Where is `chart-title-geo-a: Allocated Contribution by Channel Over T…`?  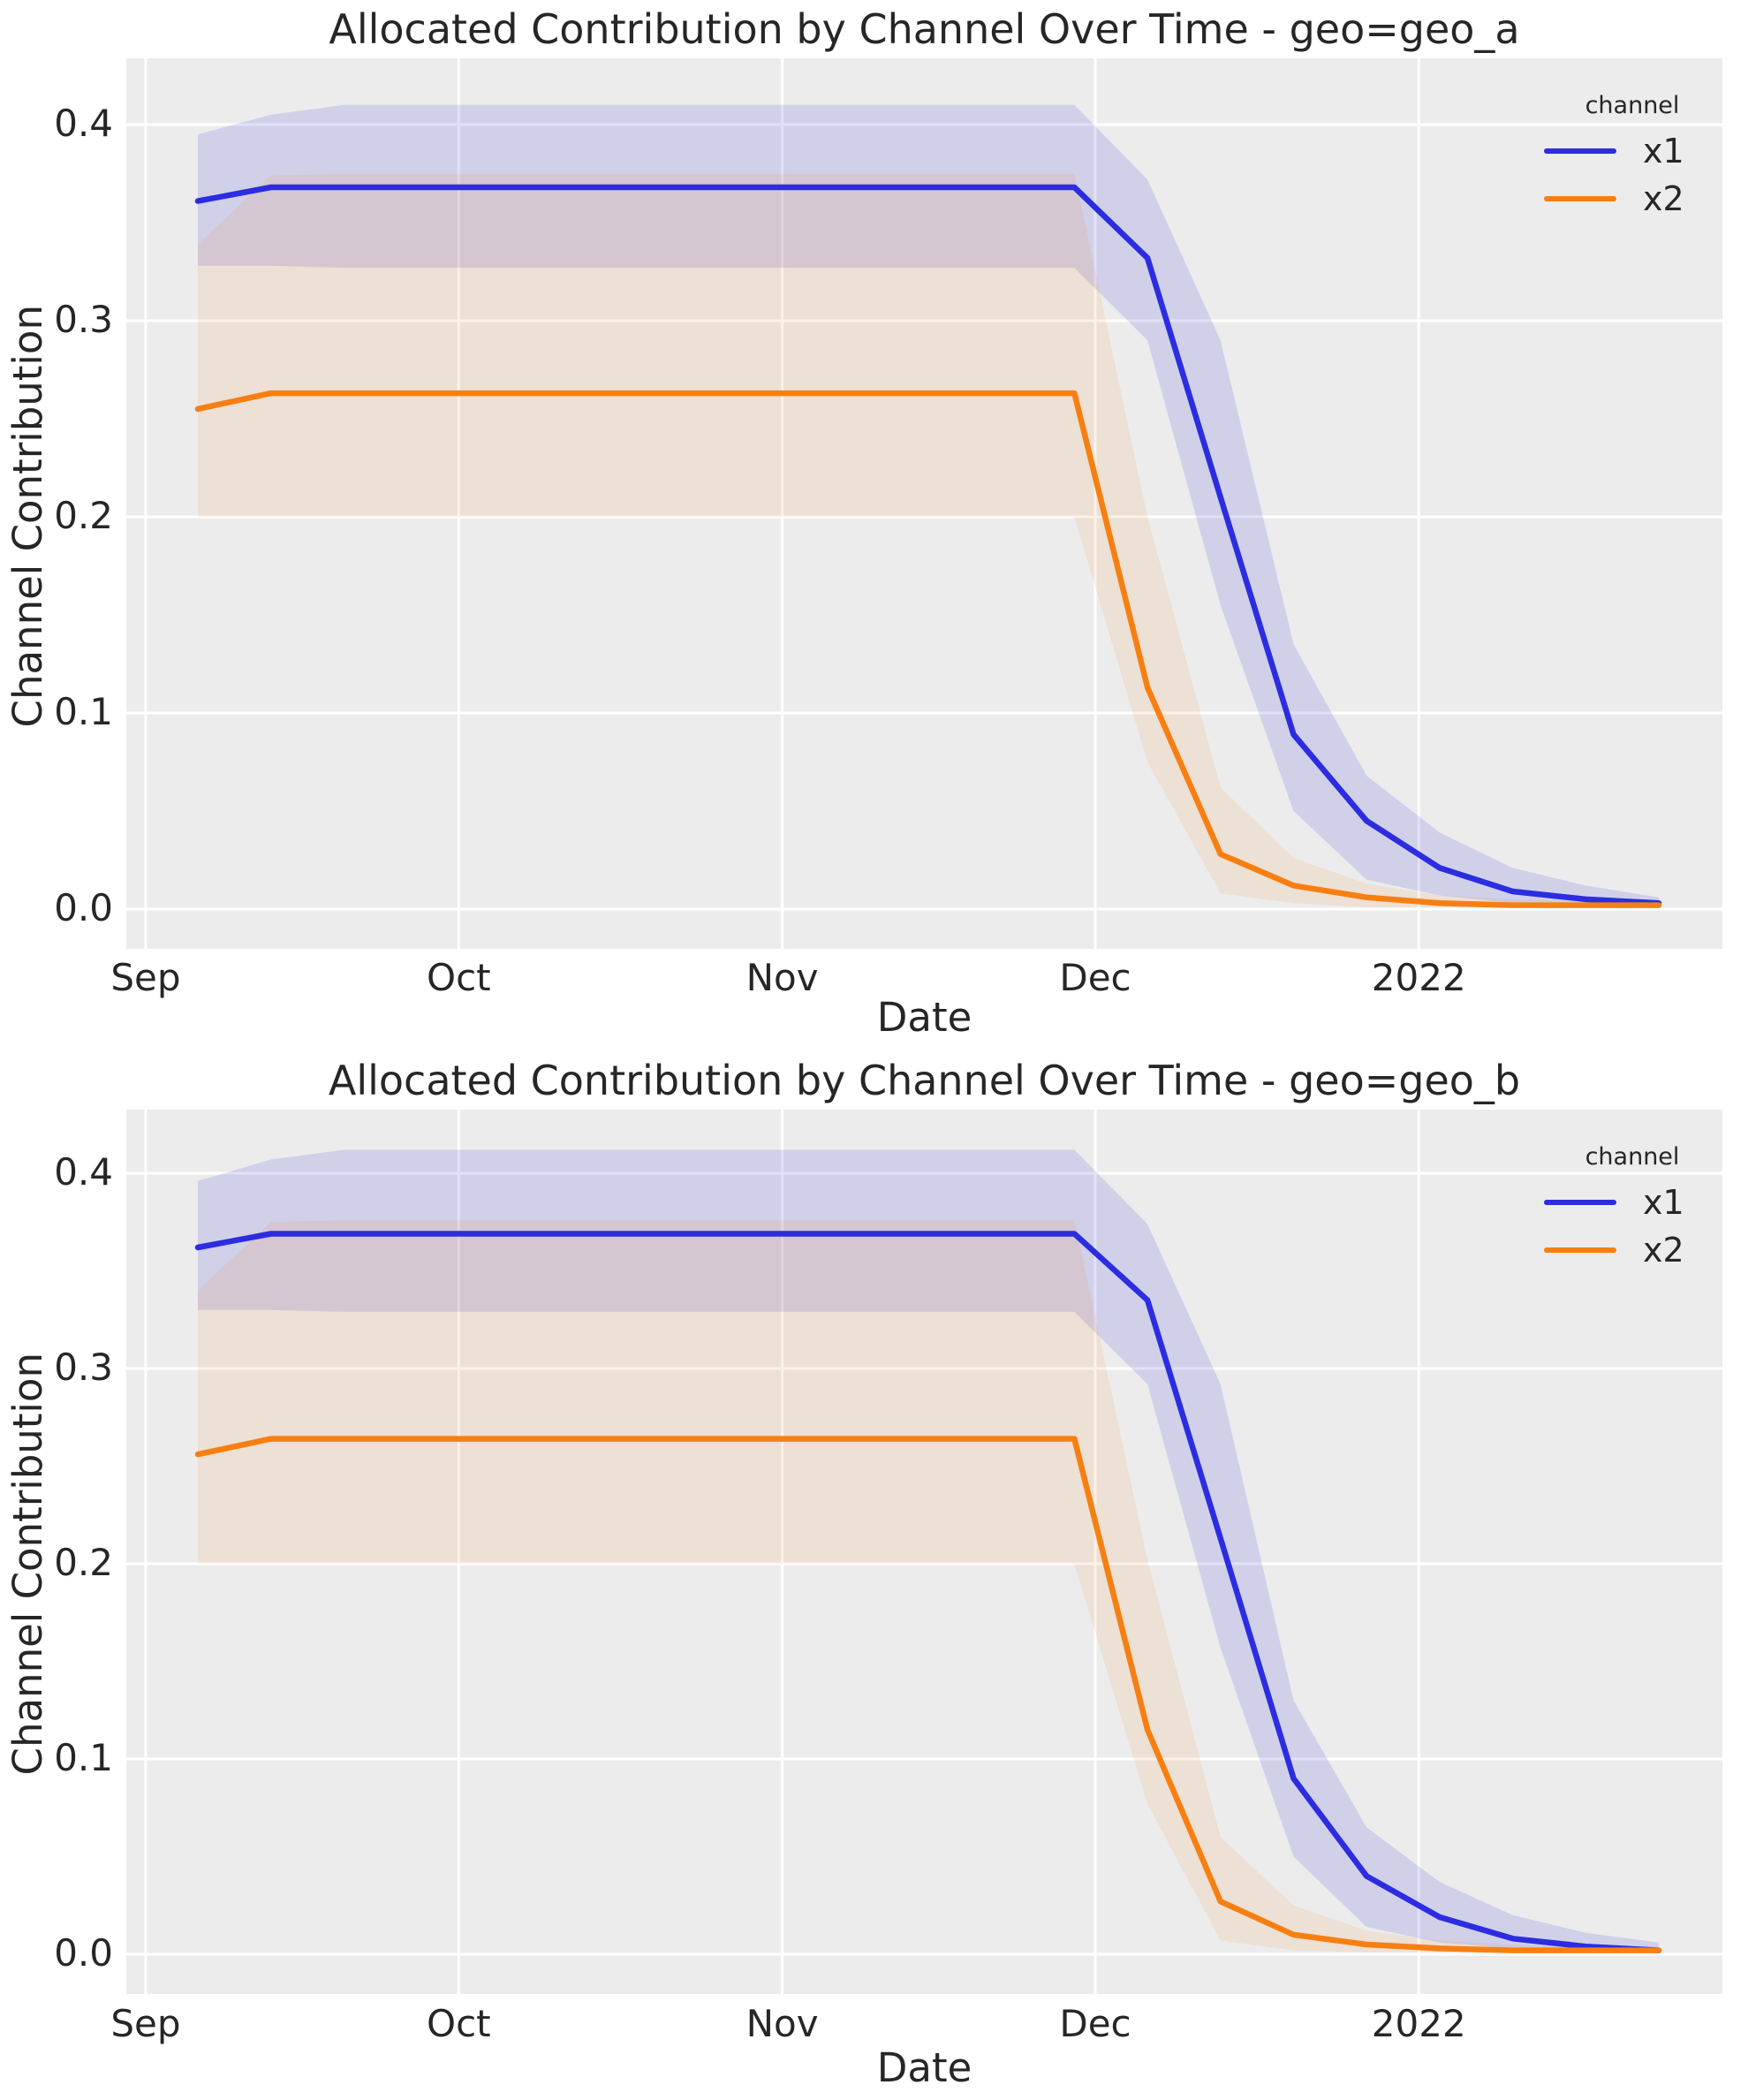 chart-title-geo-a: Allocated Contribution by Channel Over T… is located at coordinates (924, 29).